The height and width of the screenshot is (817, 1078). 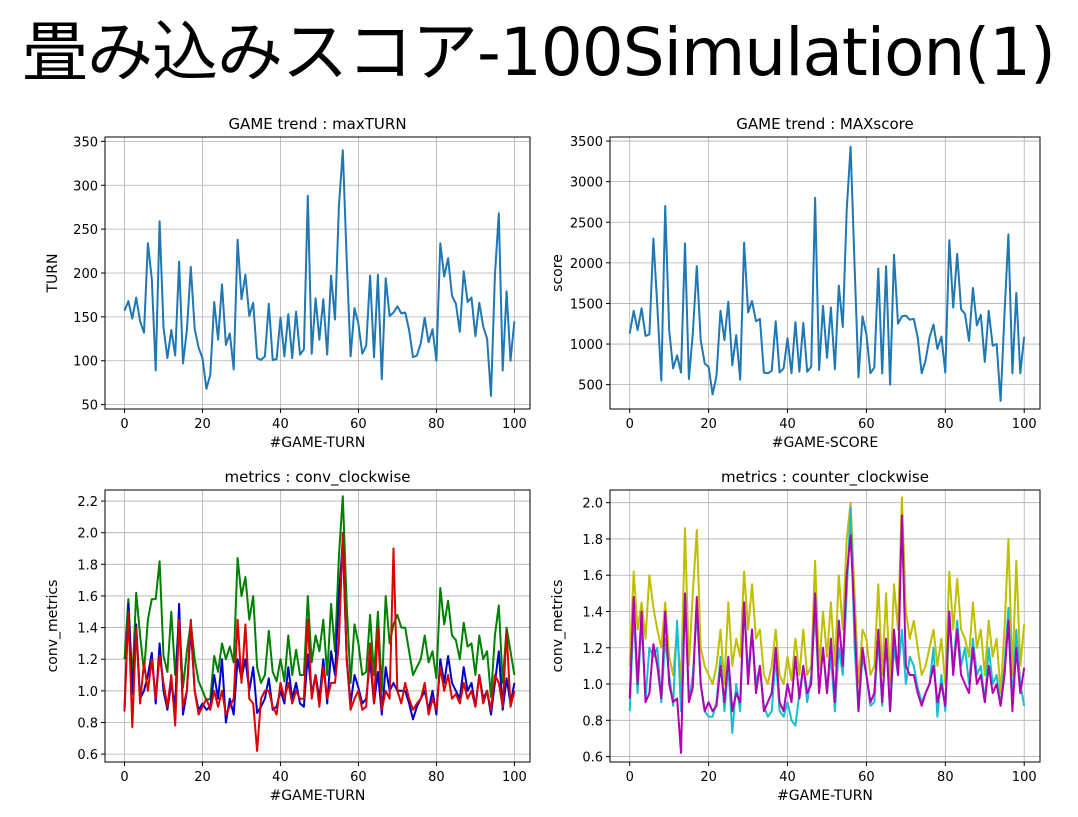 What do you see at coordinates (85, 362) in the screenshot?
I see `y-tick-label: 100` at bounding box center [85, 362].